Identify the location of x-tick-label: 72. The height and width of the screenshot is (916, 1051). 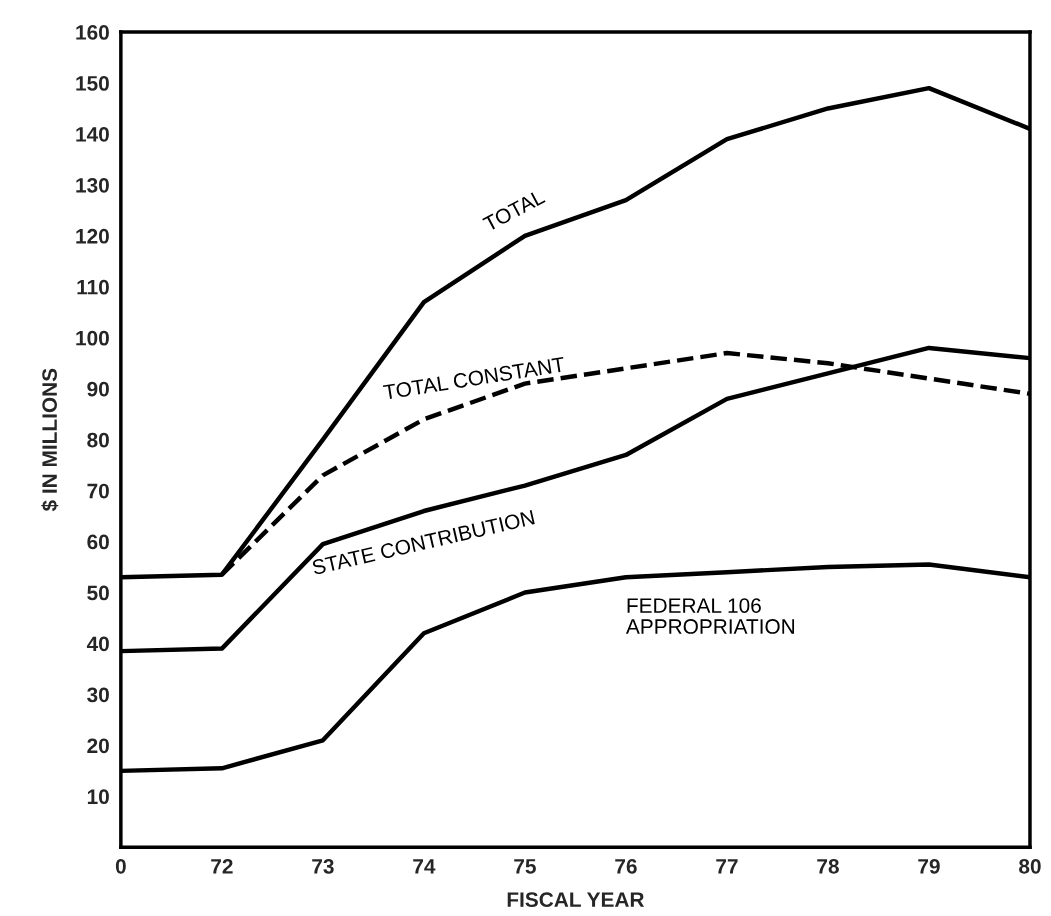
(222, 866).